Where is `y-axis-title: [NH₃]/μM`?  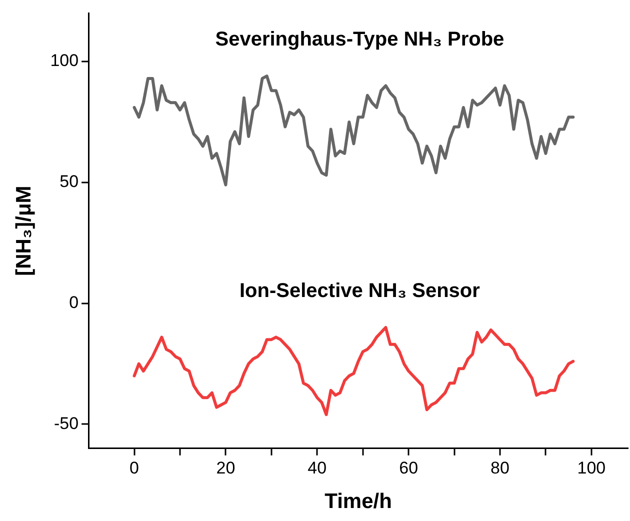 y-axis-title: [NH₃]/μM is located at coordinates (24, 231).